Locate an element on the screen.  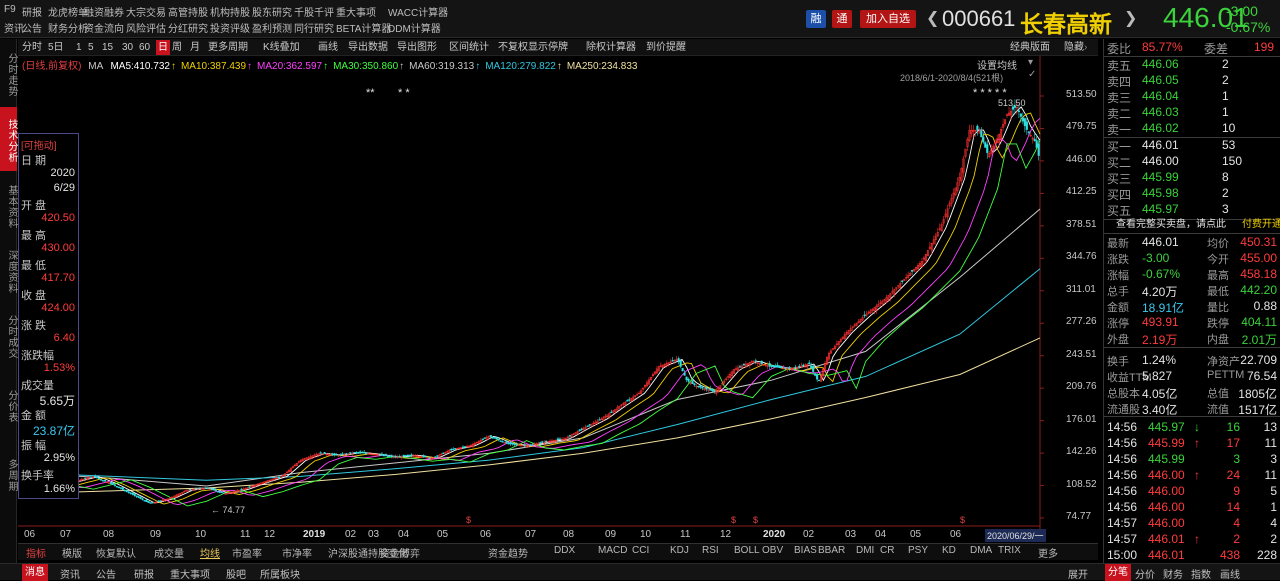
indicator-tab-12: CCI is located at coordinates (641, 550).